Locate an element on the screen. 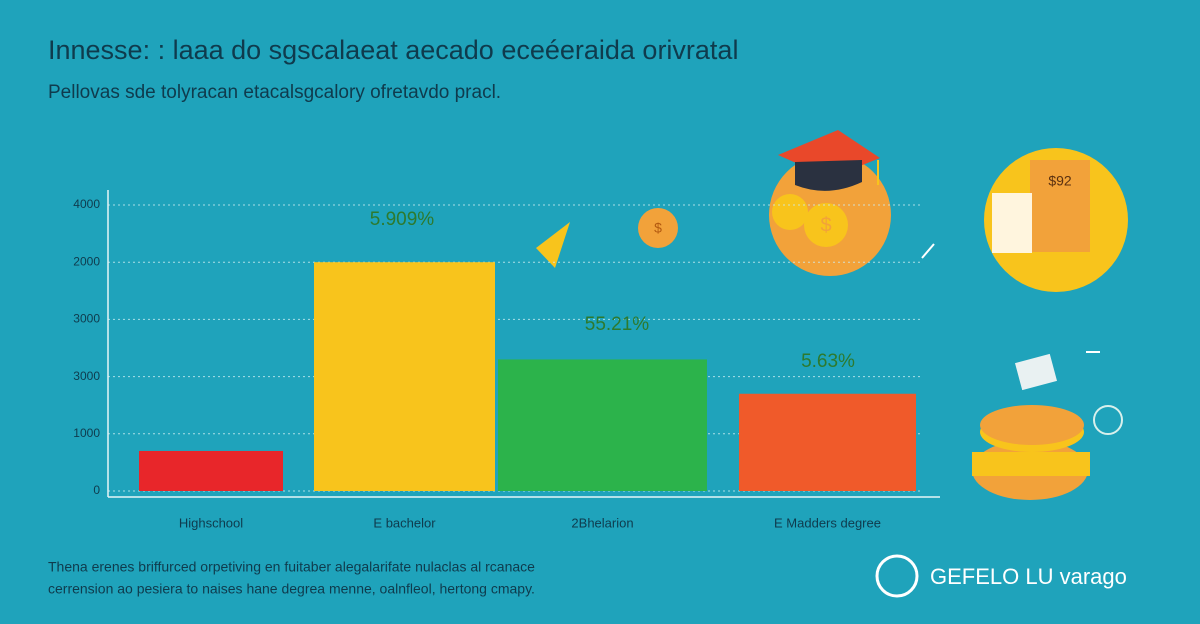  y-tick-label: 1000 is located at coordinates (86, 433).